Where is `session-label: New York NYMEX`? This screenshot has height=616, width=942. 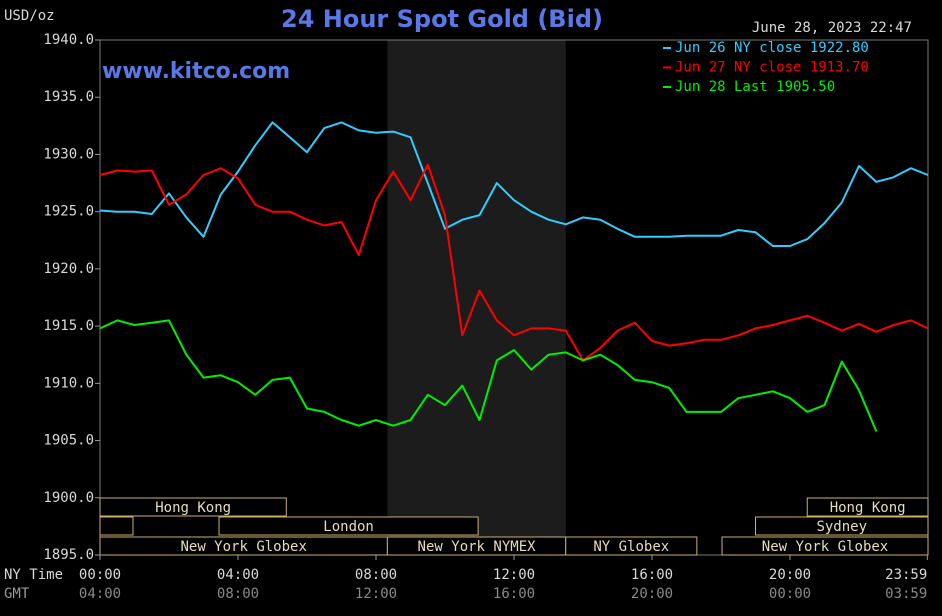 session-label: New York NYMEX is located at coordinates (477, 547).